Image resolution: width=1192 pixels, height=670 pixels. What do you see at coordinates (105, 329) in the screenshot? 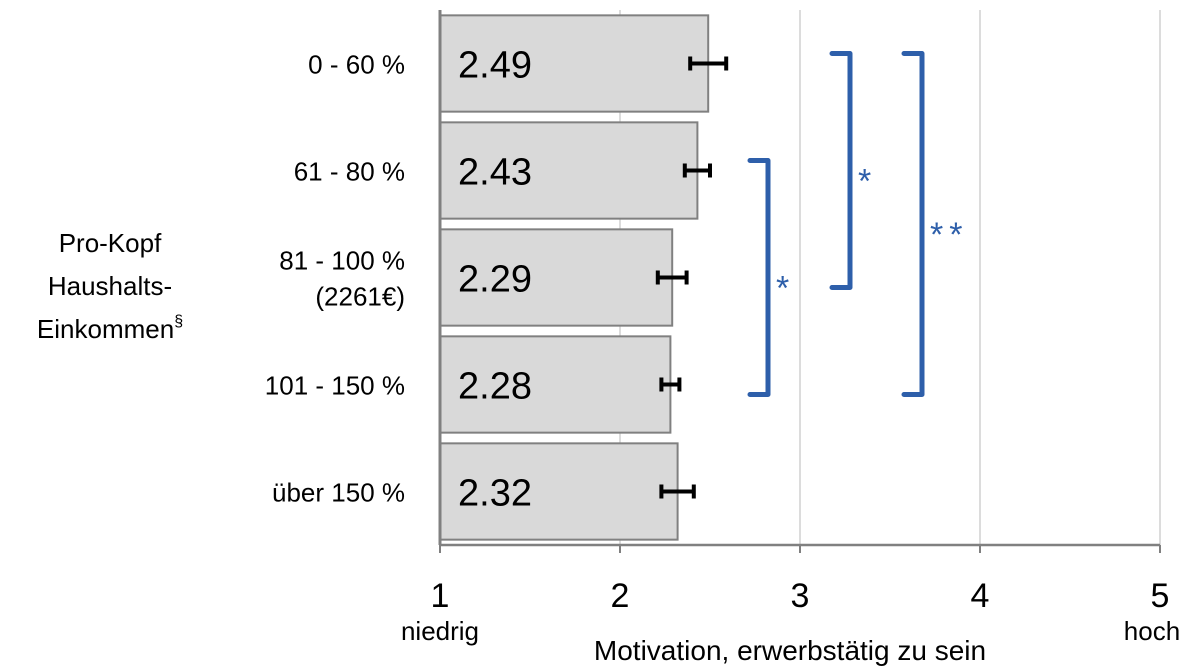
I see `y-axis-title-line-3-text: Einkommen` at bounding box center [105, 329].